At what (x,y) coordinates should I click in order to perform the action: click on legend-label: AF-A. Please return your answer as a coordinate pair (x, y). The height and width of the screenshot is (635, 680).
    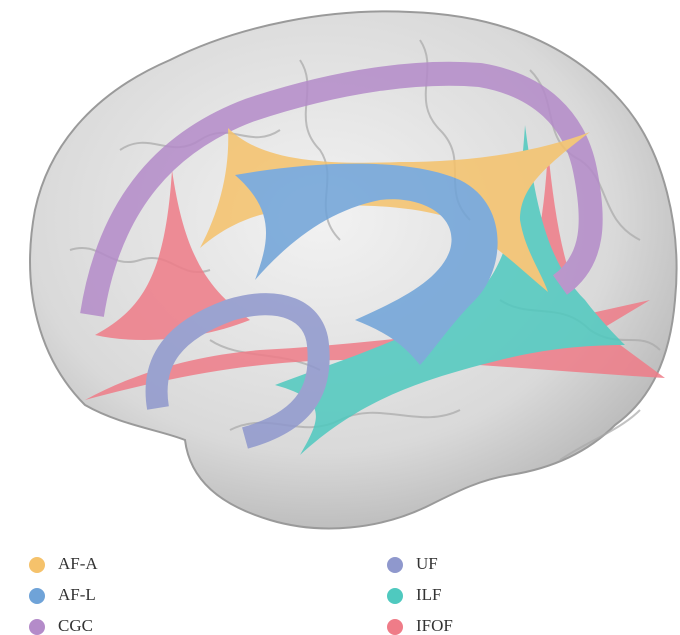
    Looking at the image, I should click on (78, 563).